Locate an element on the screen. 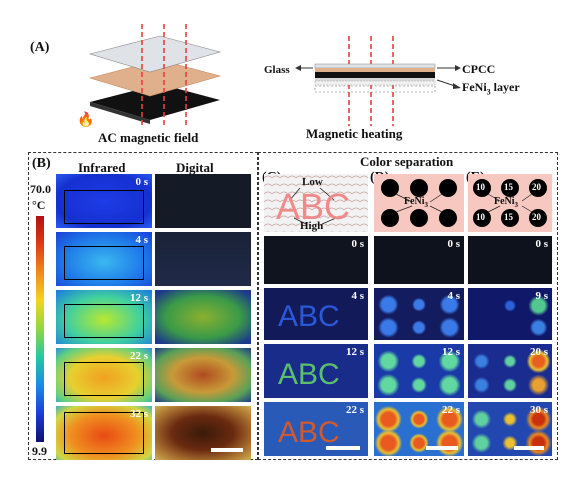 The image size is (570, 479). panel-e-frame-0s: 0 s is located at coordinates (510, 260).